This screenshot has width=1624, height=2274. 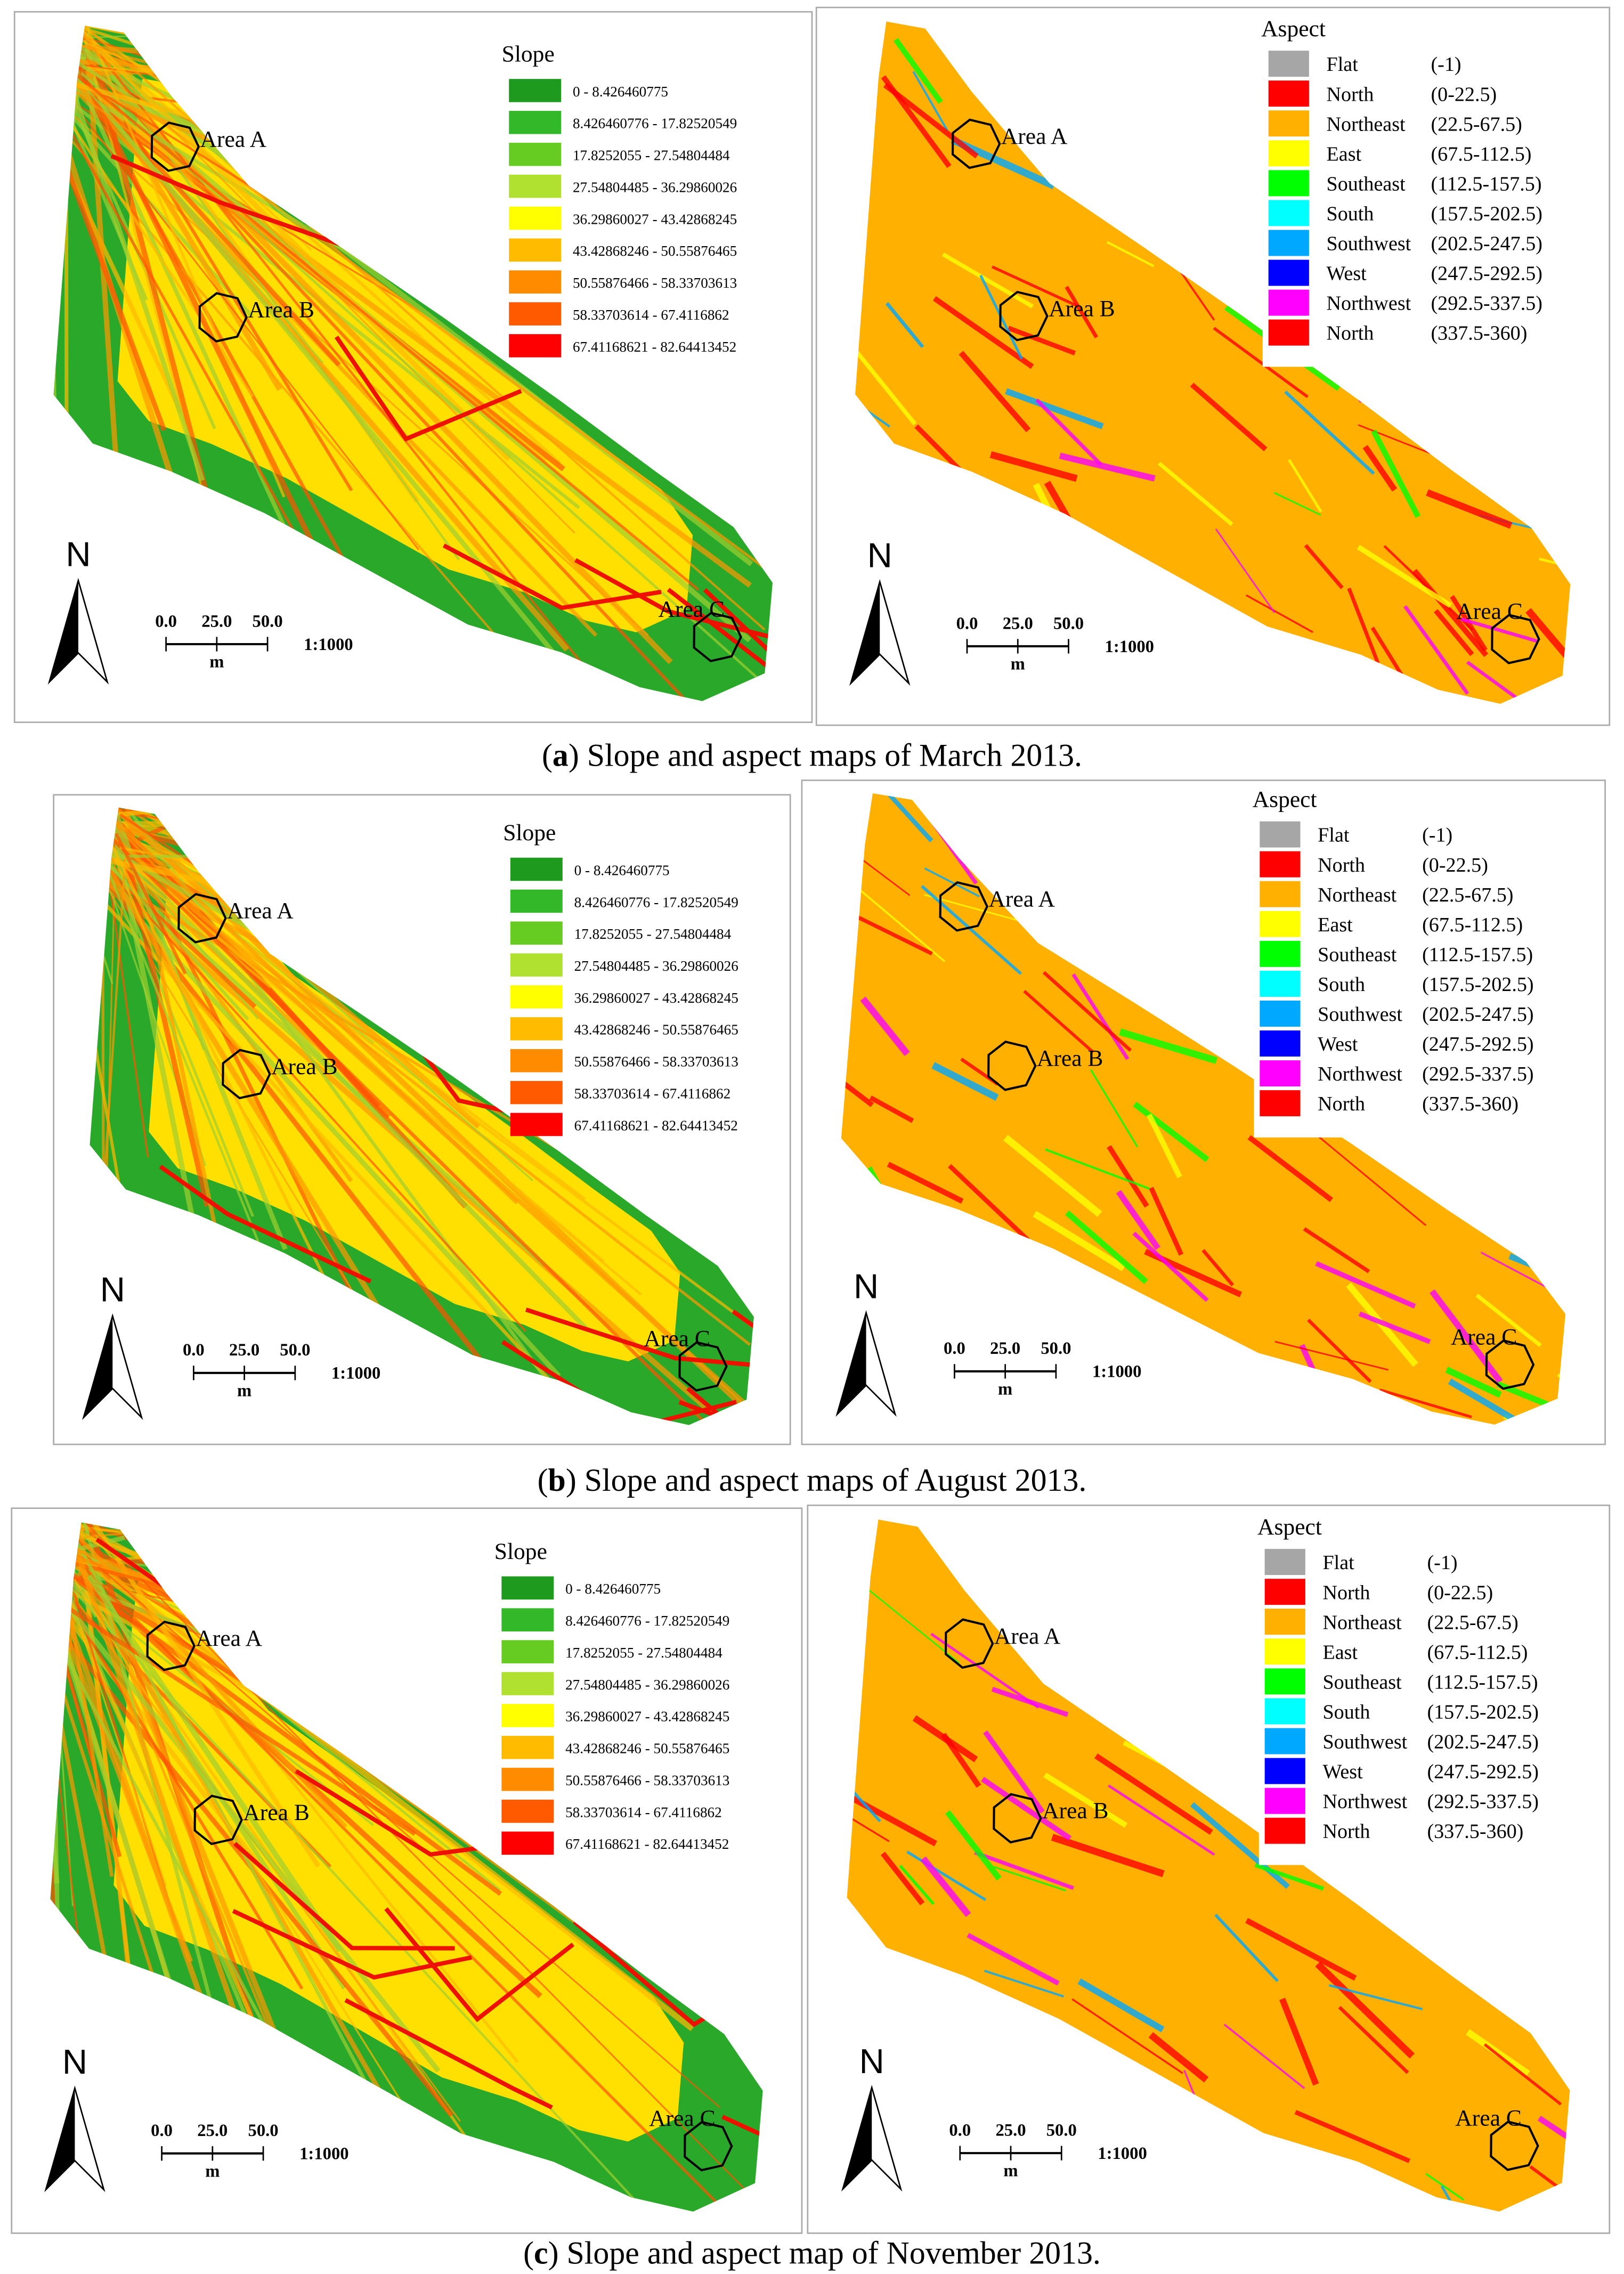 I want to click on legend-range: (22.5-67.5), so click(x=1472, y=1622).